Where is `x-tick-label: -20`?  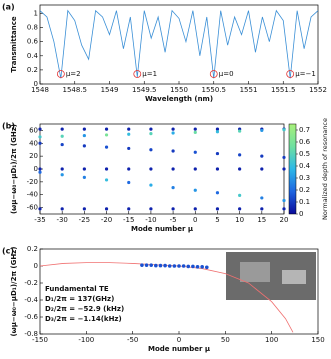 x-tick-label: -20 is located at coordinates (106, 220).